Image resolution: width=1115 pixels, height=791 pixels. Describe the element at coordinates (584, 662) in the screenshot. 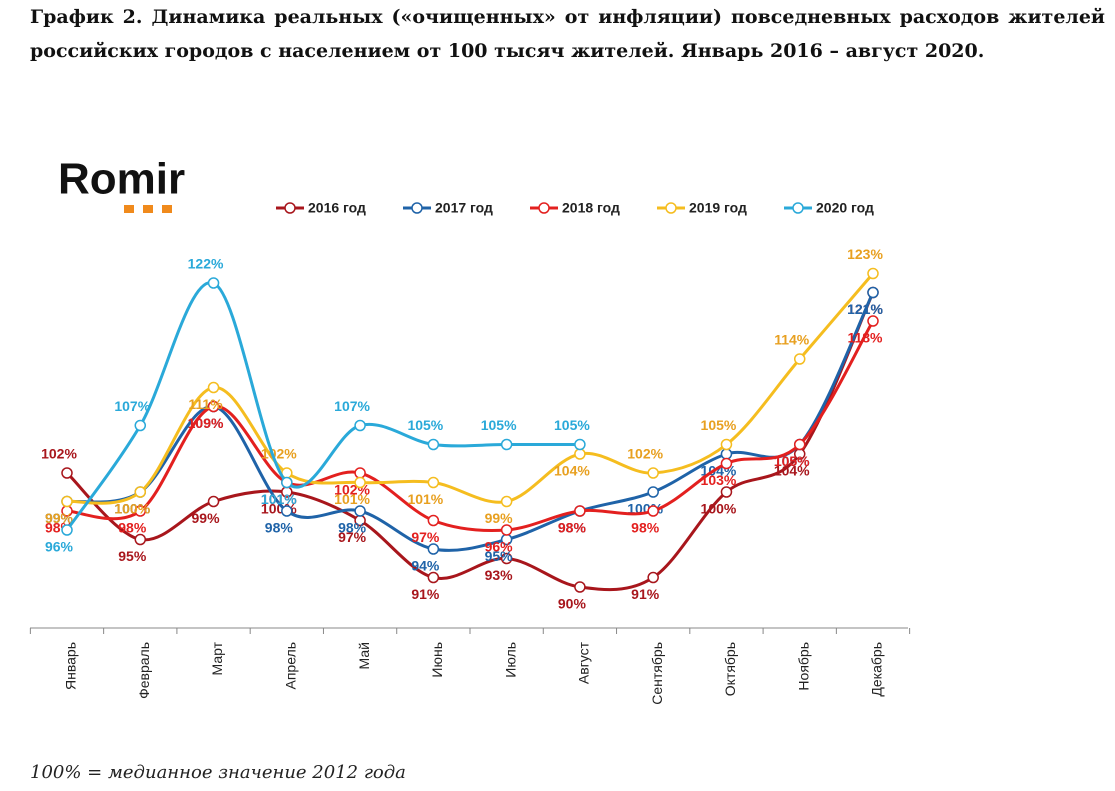

I see `x-tick-label: Август` at that location.